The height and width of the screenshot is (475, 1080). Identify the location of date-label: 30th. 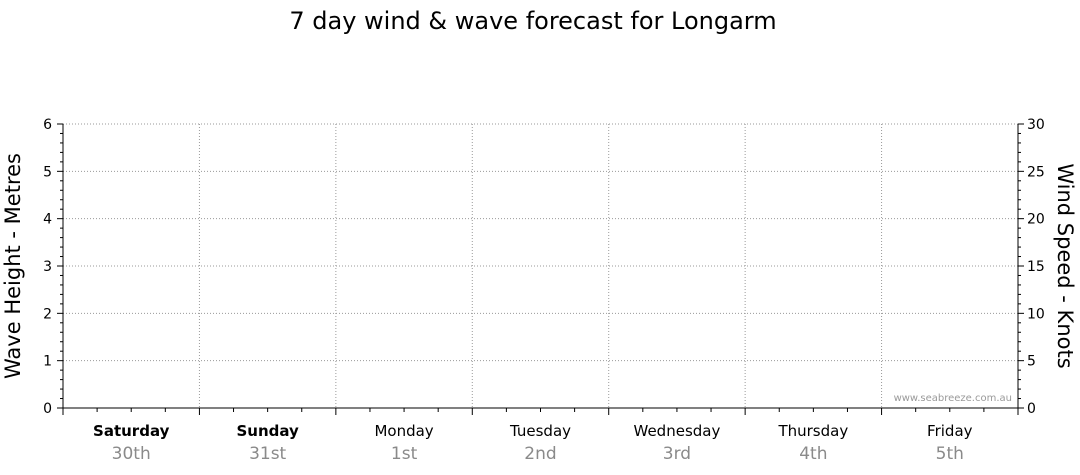
(131, 454).